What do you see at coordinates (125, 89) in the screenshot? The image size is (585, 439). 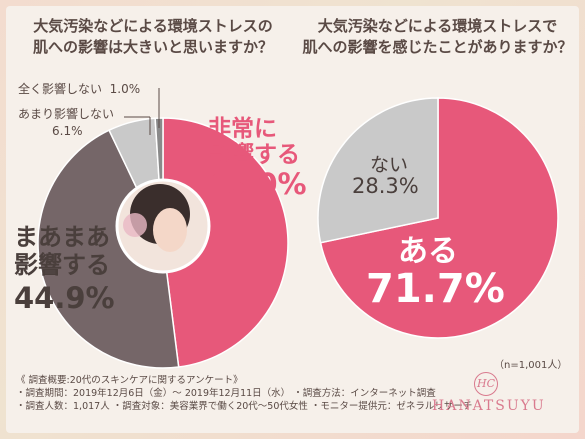 I see `label-none-value: 1.0%` at bounding box center [125, 89].